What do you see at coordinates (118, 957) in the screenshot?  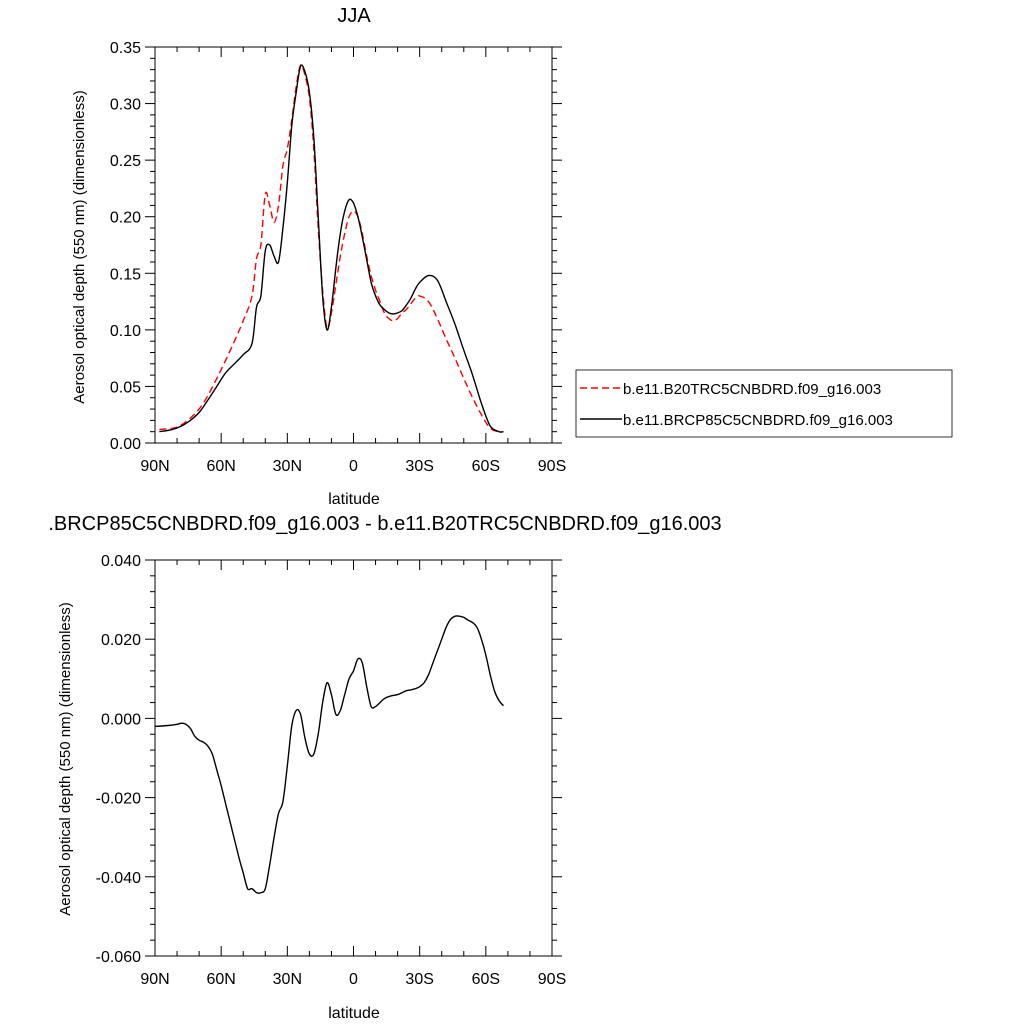 I see `bottom-y-tick-label: -0.060` at bounding box center [118, 957].